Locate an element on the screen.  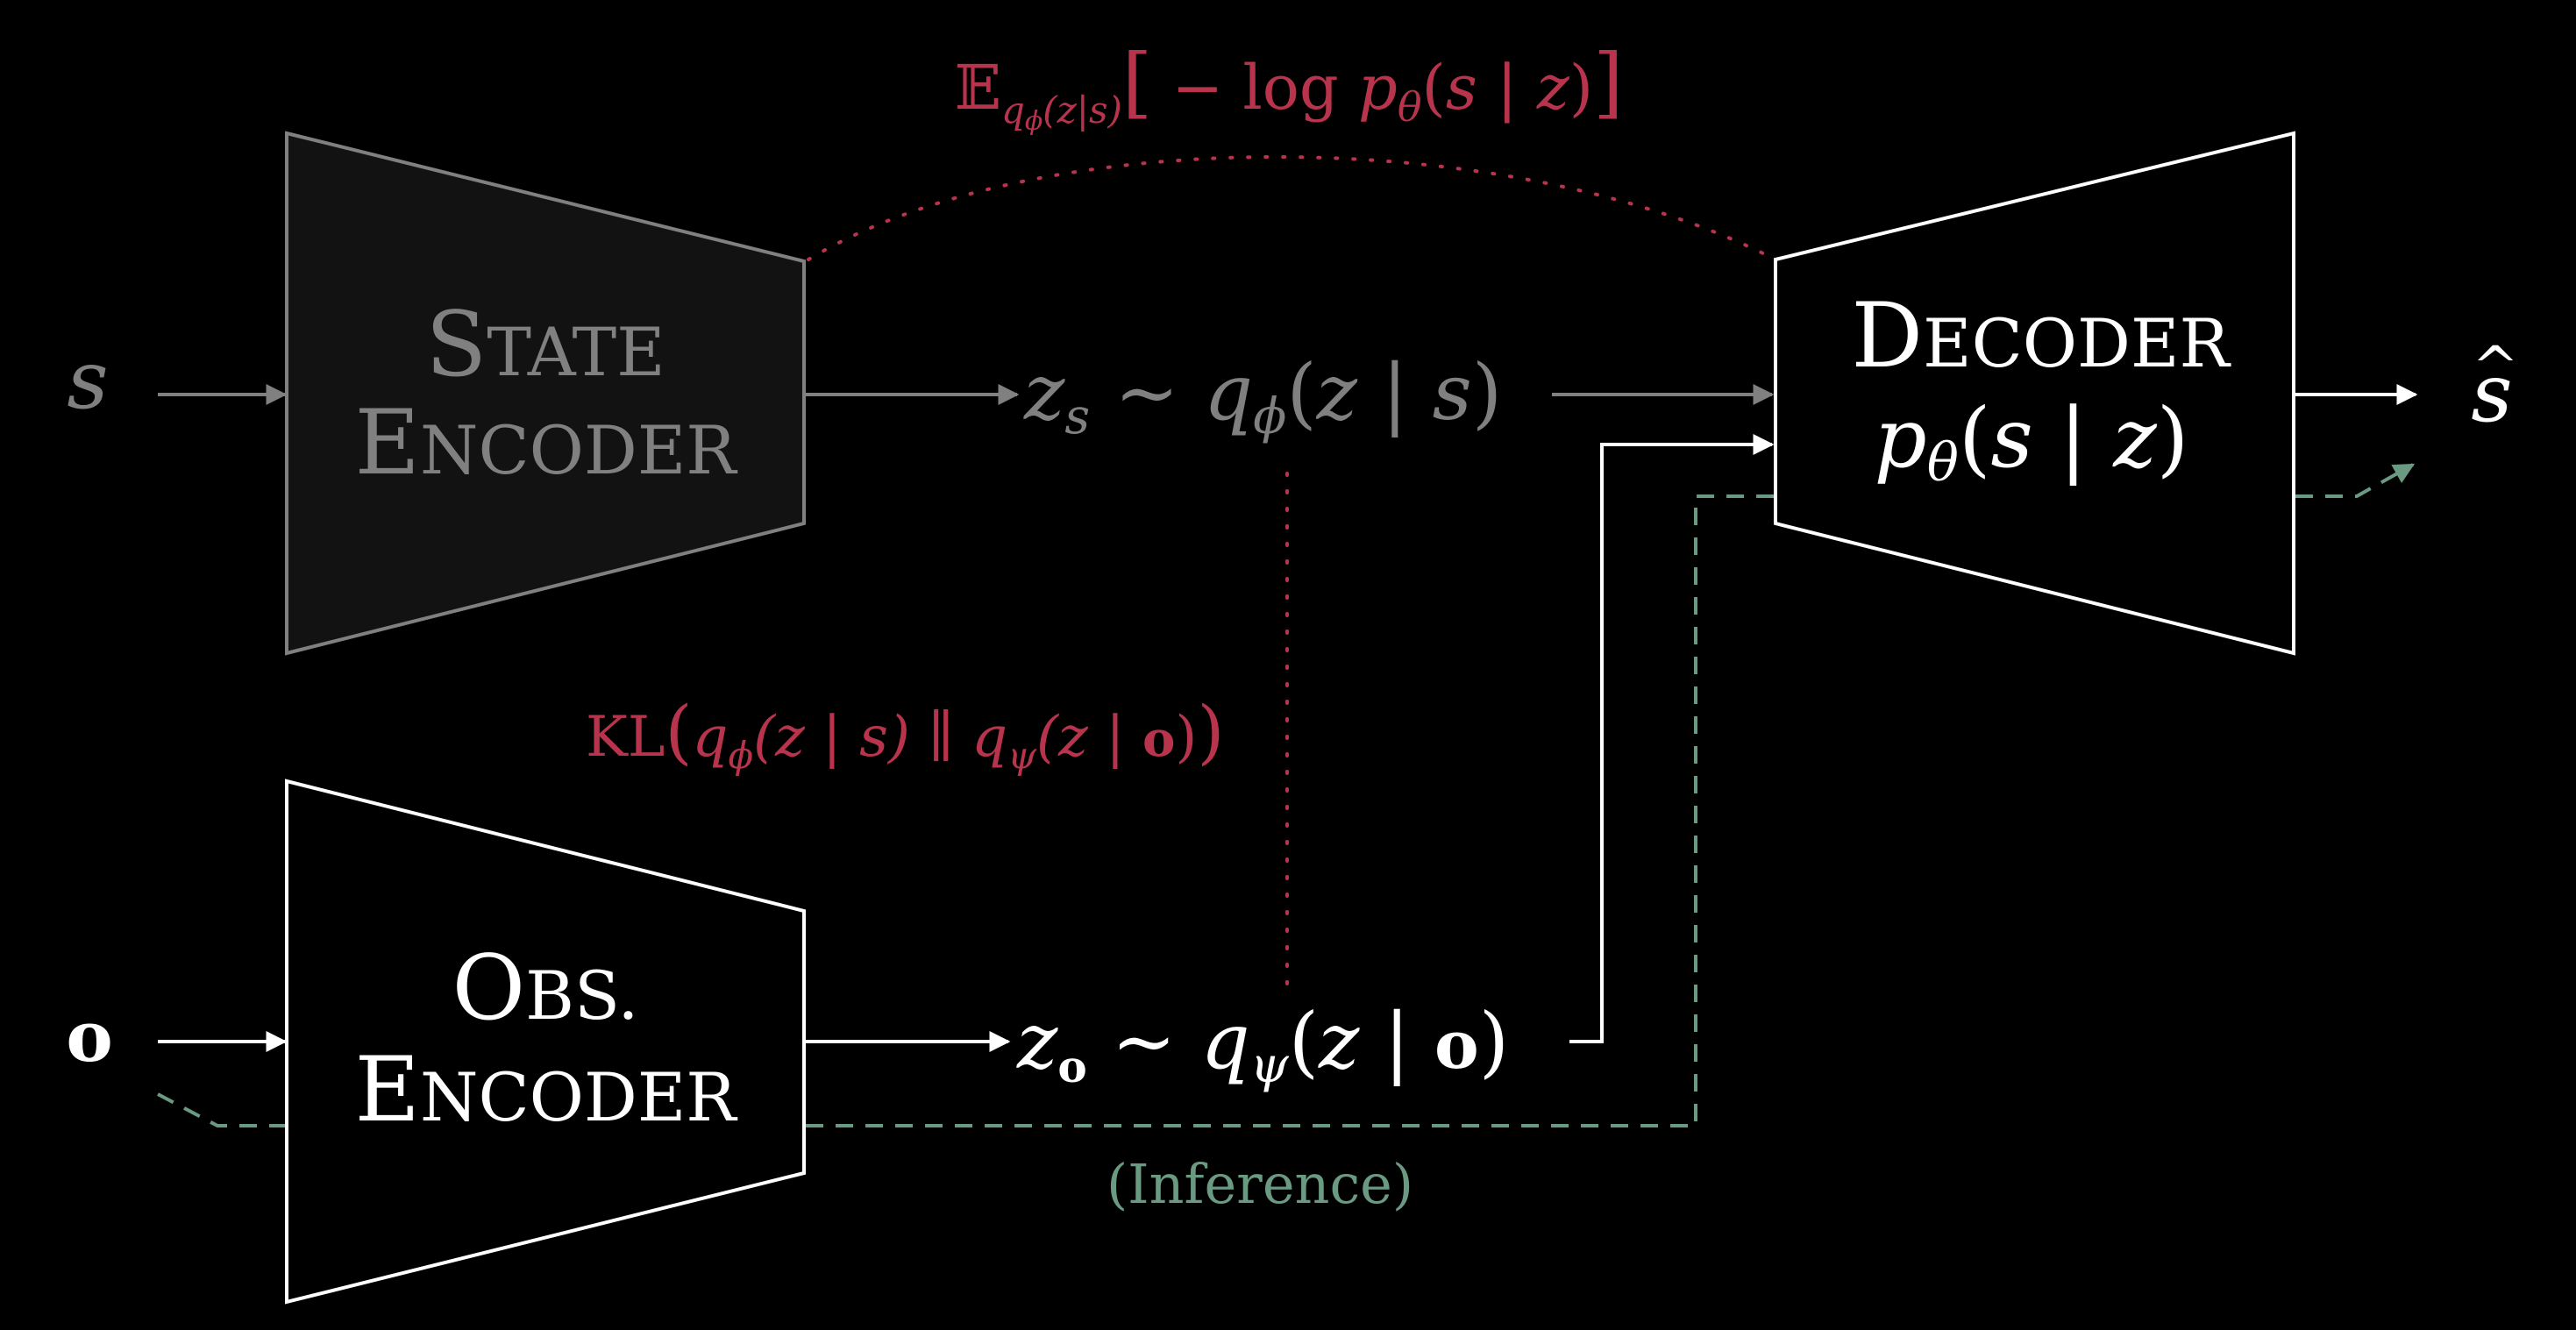
latent-obs-expression: zo ∼ qψ(z | o) is located at coordinates (1262, 1045).